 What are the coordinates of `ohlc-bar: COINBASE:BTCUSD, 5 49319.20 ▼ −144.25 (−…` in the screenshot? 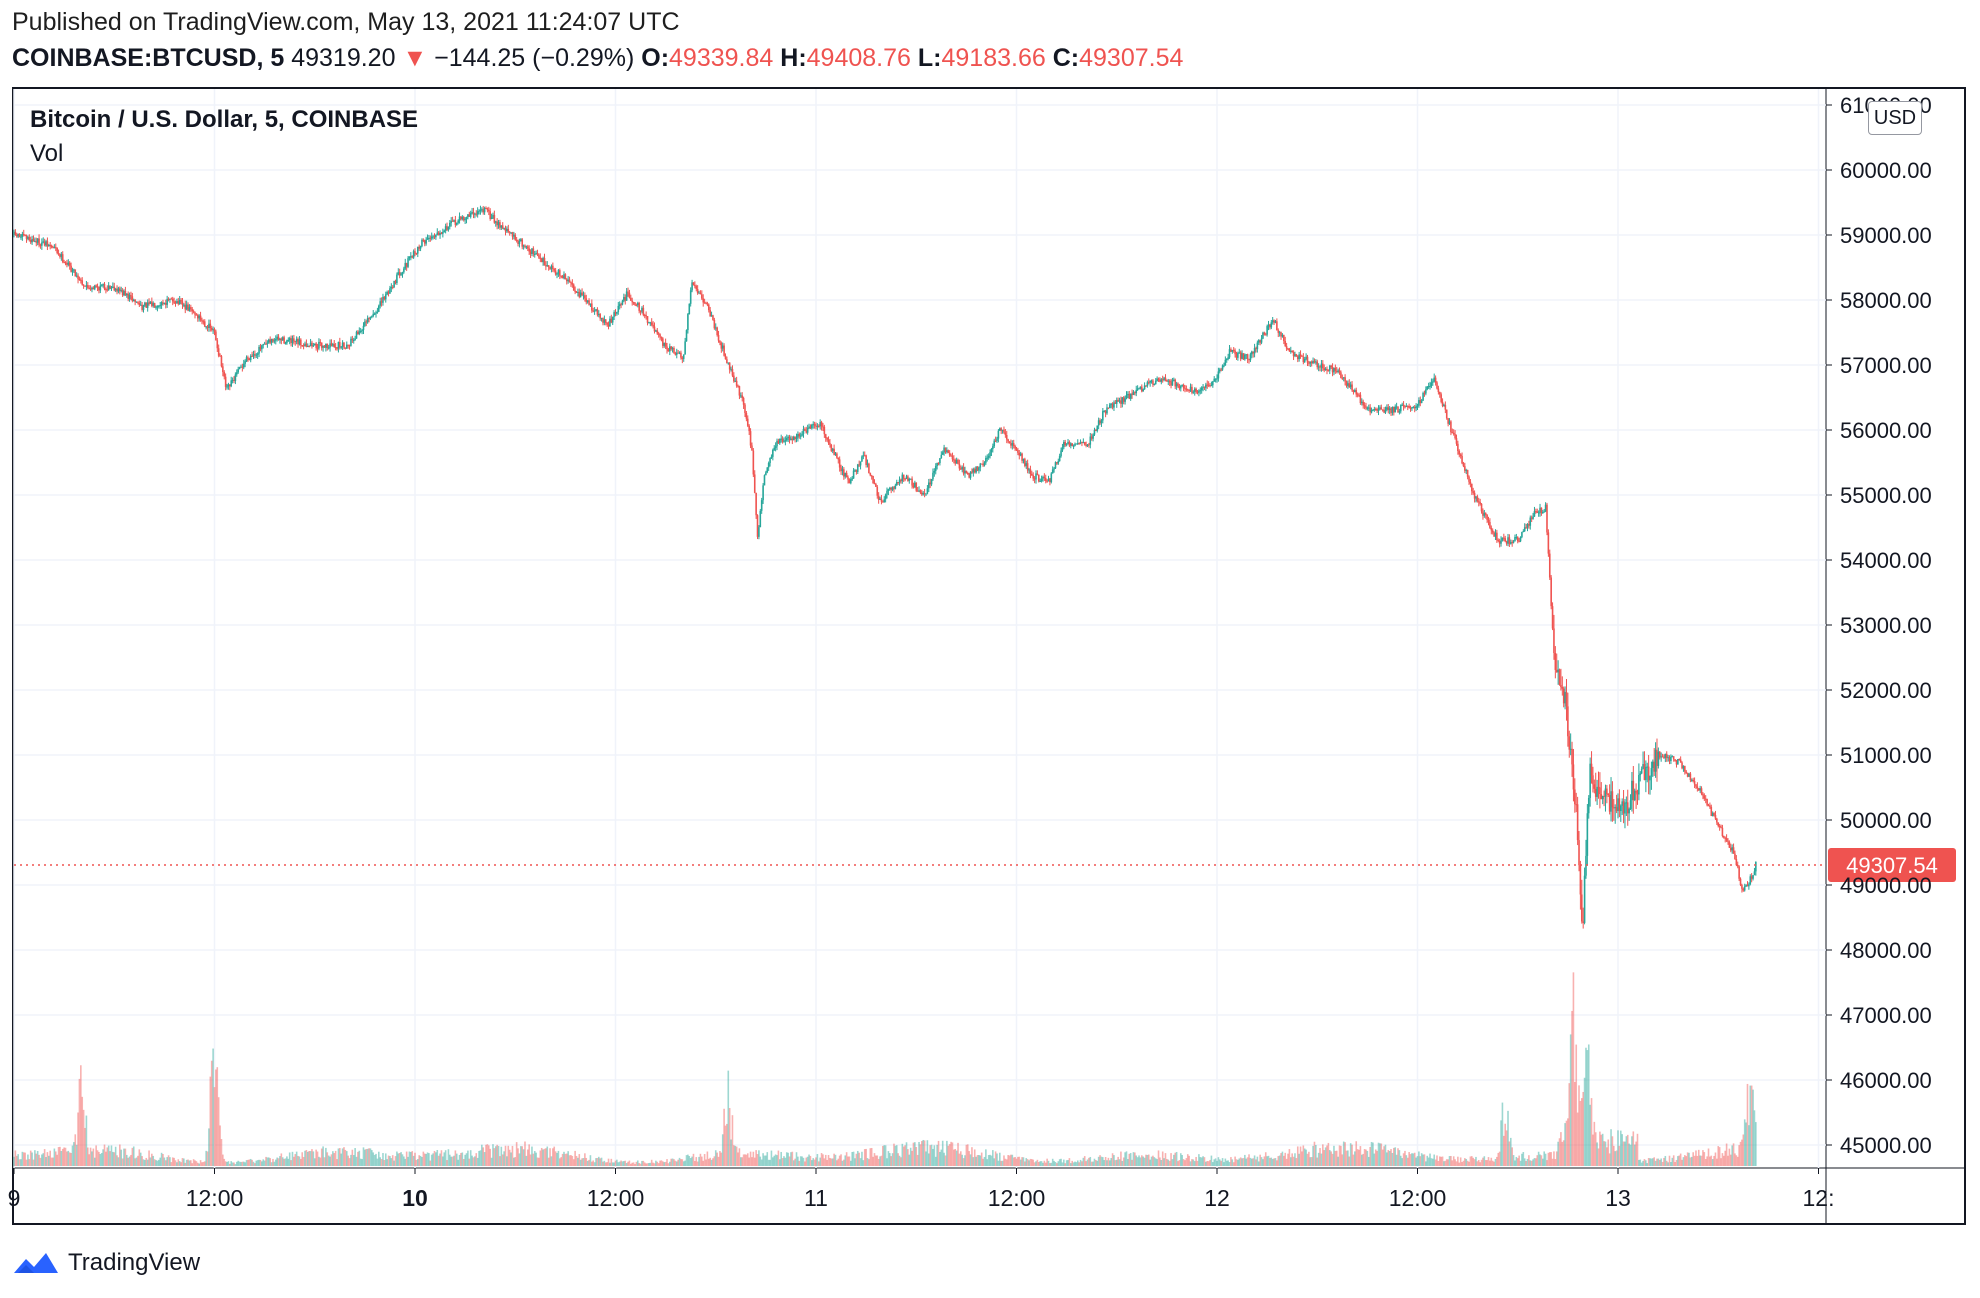 It's located at (597, 58).